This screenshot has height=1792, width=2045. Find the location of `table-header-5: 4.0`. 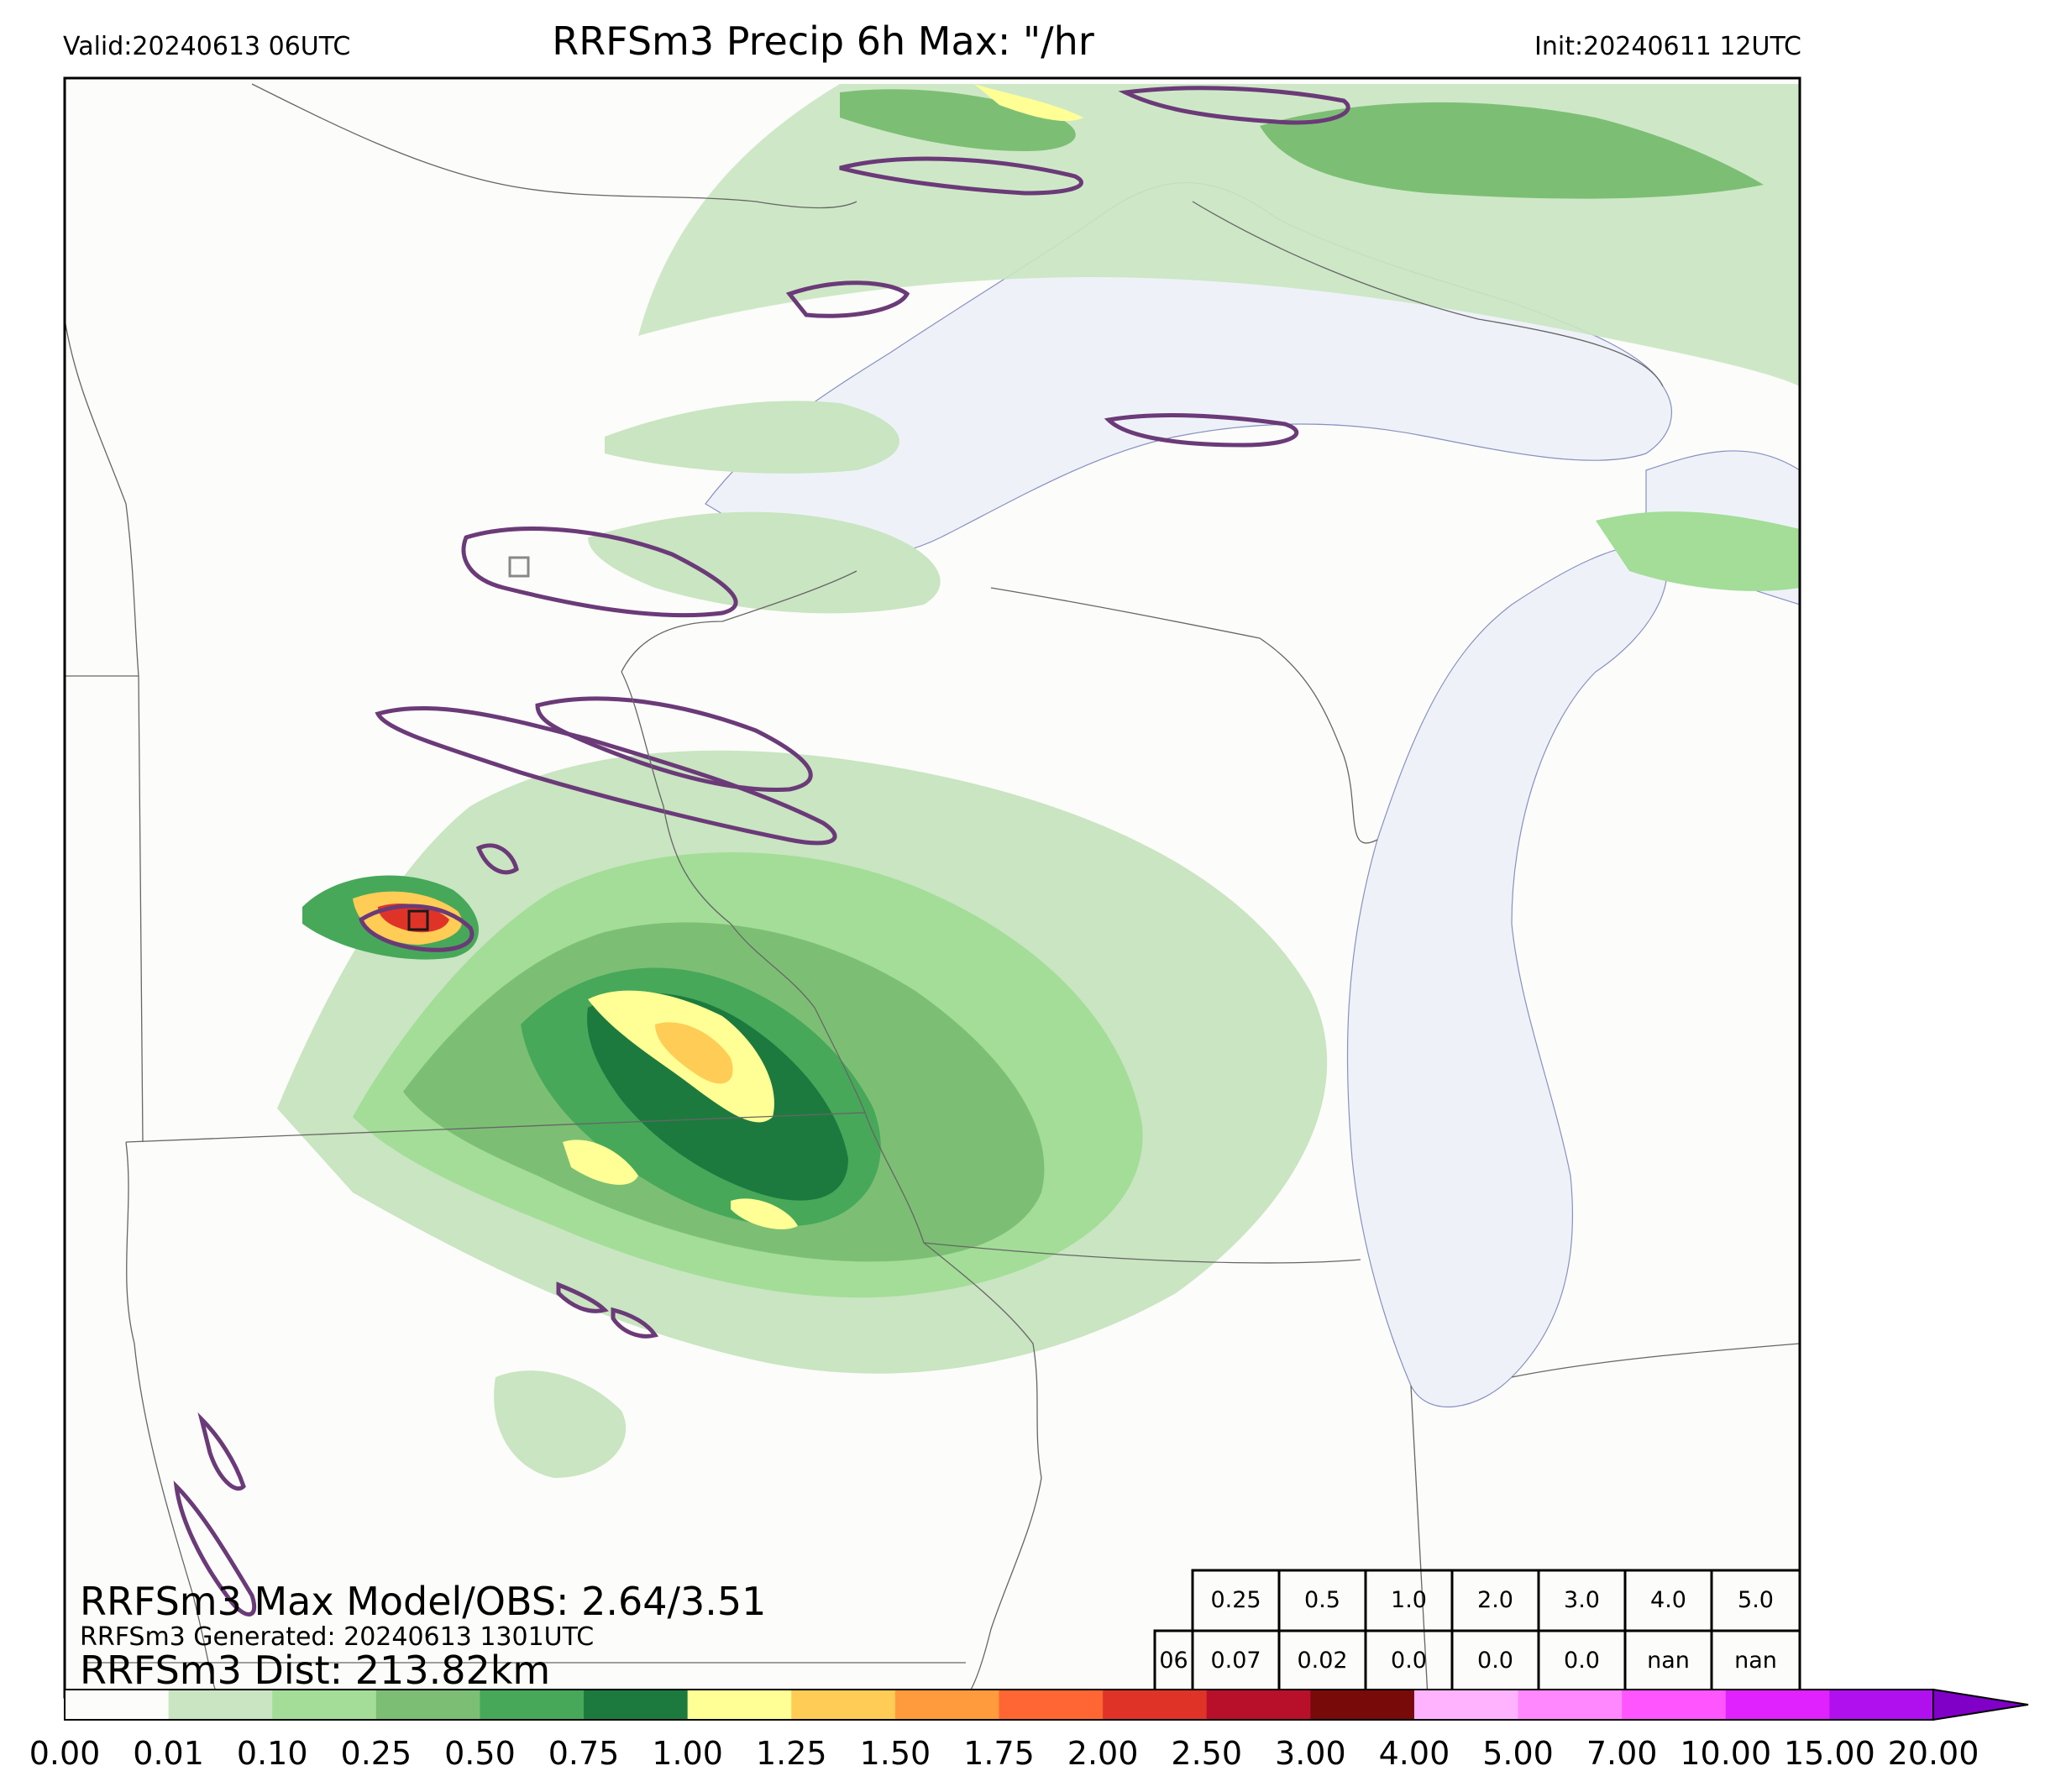

table-header-5: 4.0 is located at coordinates (1668, 1600).